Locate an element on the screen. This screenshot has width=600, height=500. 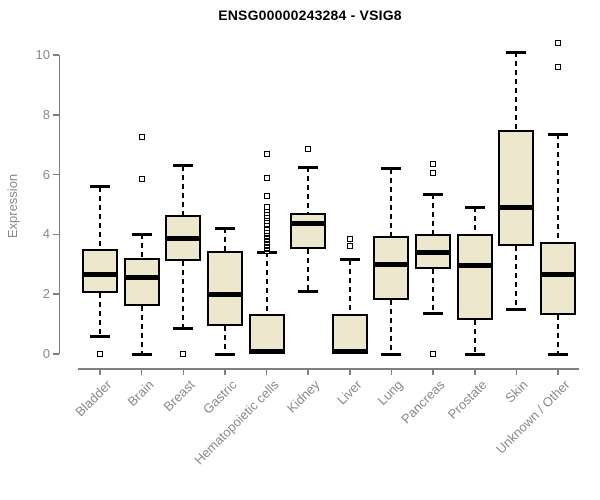
whisker-cap-upper-bladder is located at coordinates (100, 187).